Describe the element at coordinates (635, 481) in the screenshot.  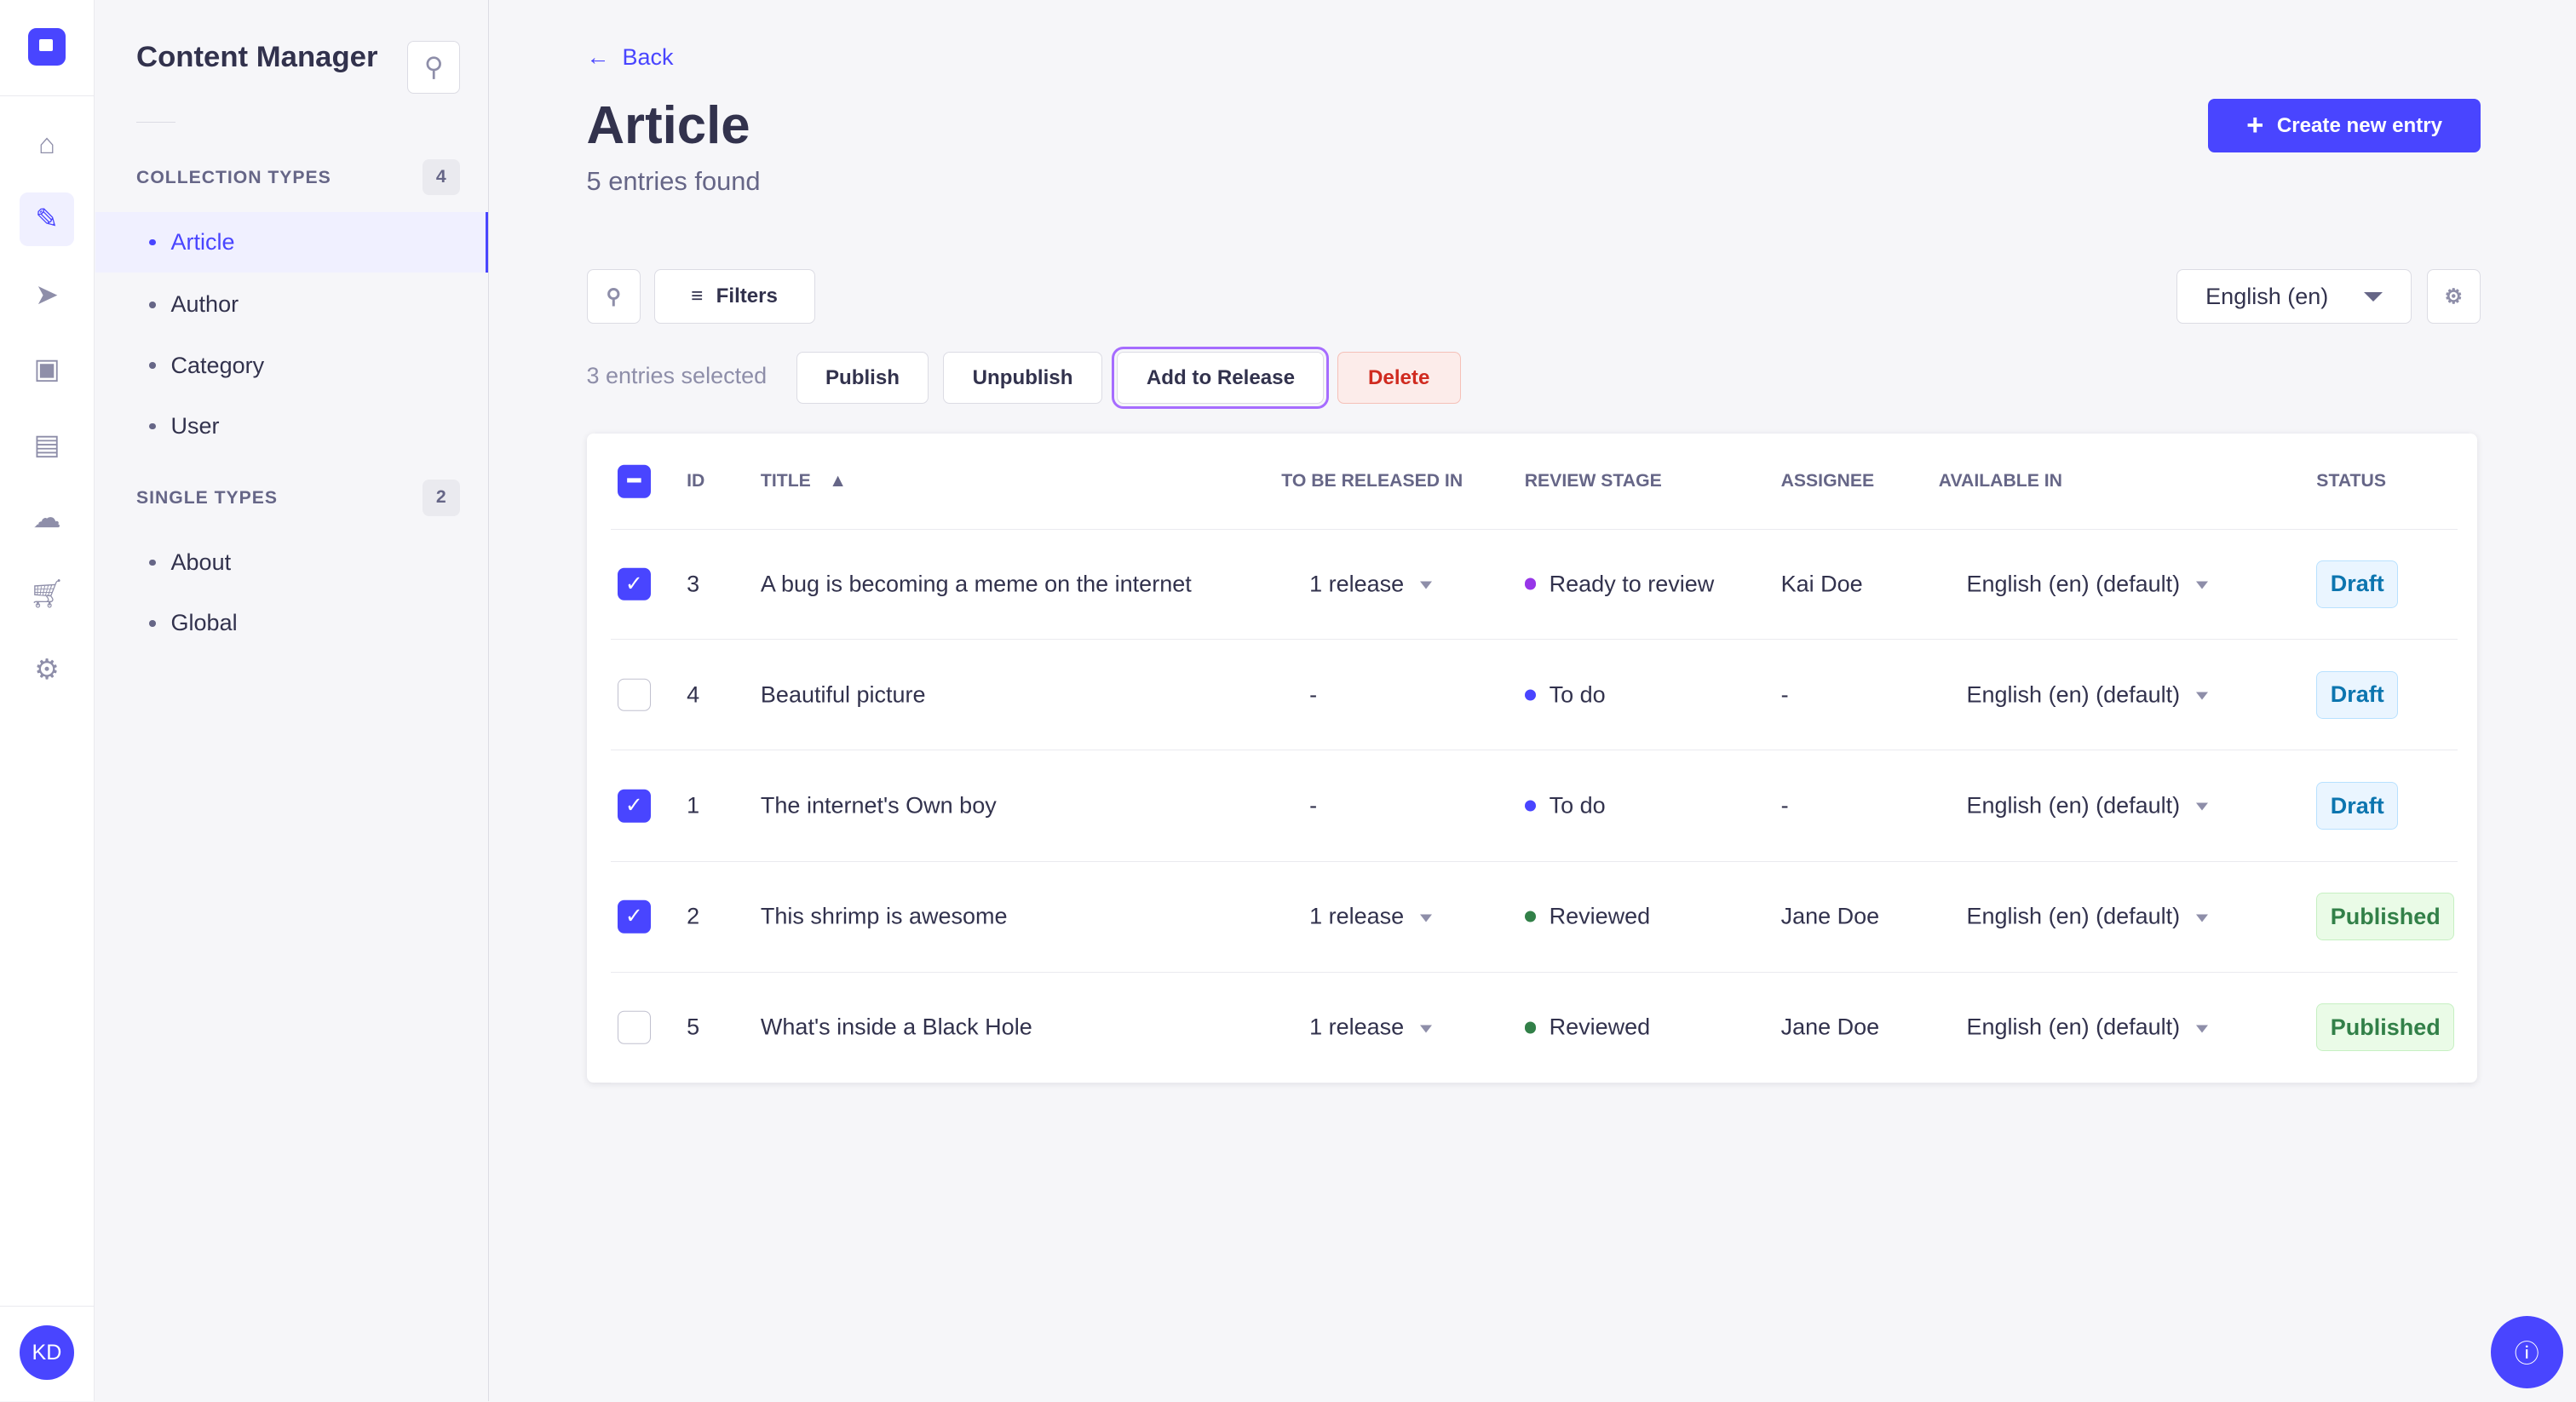
I see `select-all-checkbox: ━` at that location.